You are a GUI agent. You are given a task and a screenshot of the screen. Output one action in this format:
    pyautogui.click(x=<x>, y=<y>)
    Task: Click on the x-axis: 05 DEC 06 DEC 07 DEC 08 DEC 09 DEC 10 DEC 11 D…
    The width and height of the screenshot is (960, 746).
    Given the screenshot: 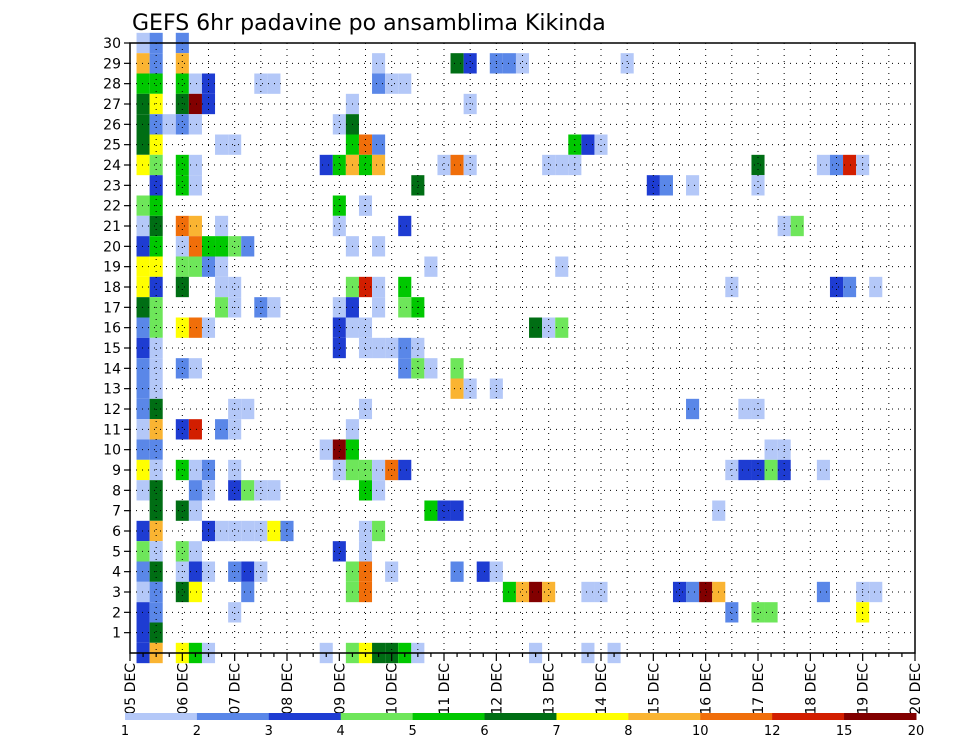 What is the action you would take?
    pyautogui.click(x=523, y=684)
    